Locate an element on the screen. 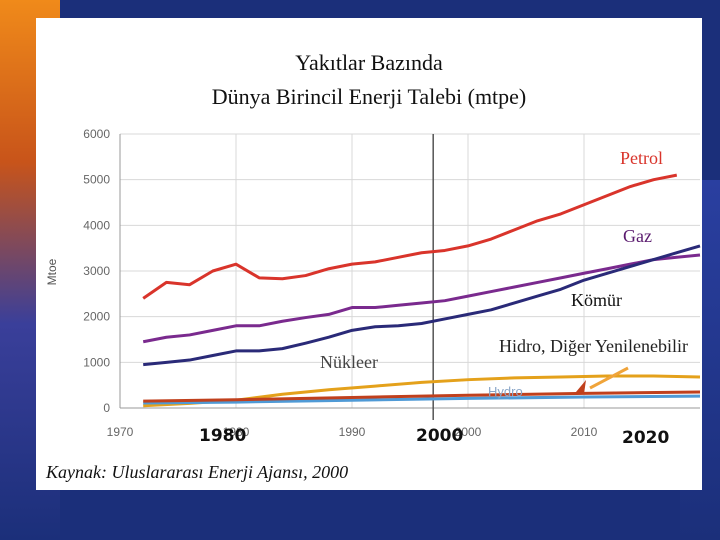 This screenshot has height=540, width=720. y-tick-label: 5000 is located at coordinates (96, 180).